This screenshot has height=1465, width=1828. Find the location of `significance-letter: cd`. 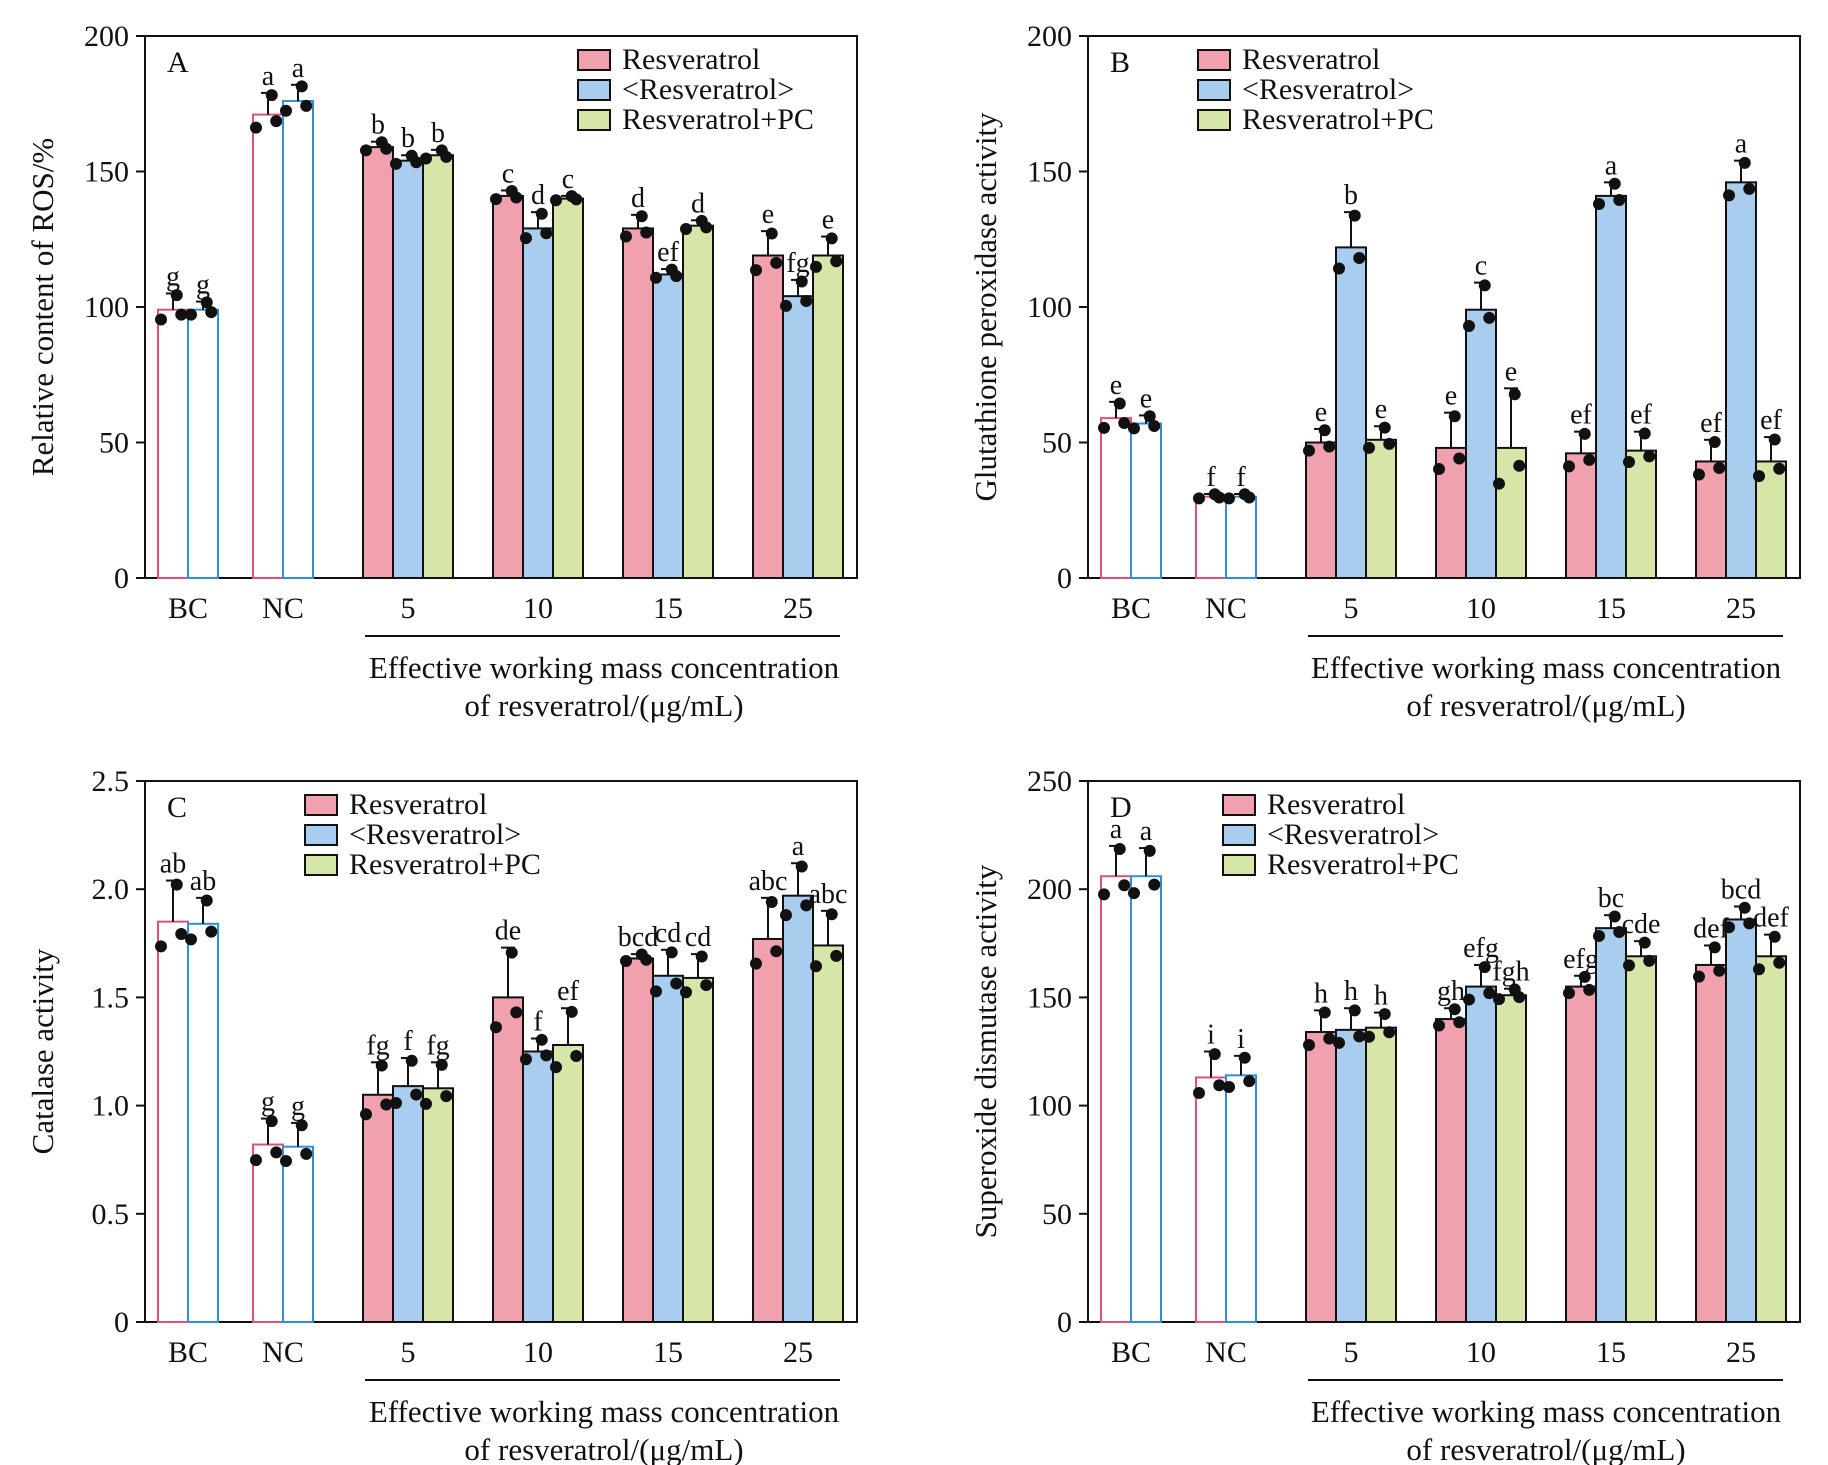

significance-letter: cd is located at coordinates (668, 933).